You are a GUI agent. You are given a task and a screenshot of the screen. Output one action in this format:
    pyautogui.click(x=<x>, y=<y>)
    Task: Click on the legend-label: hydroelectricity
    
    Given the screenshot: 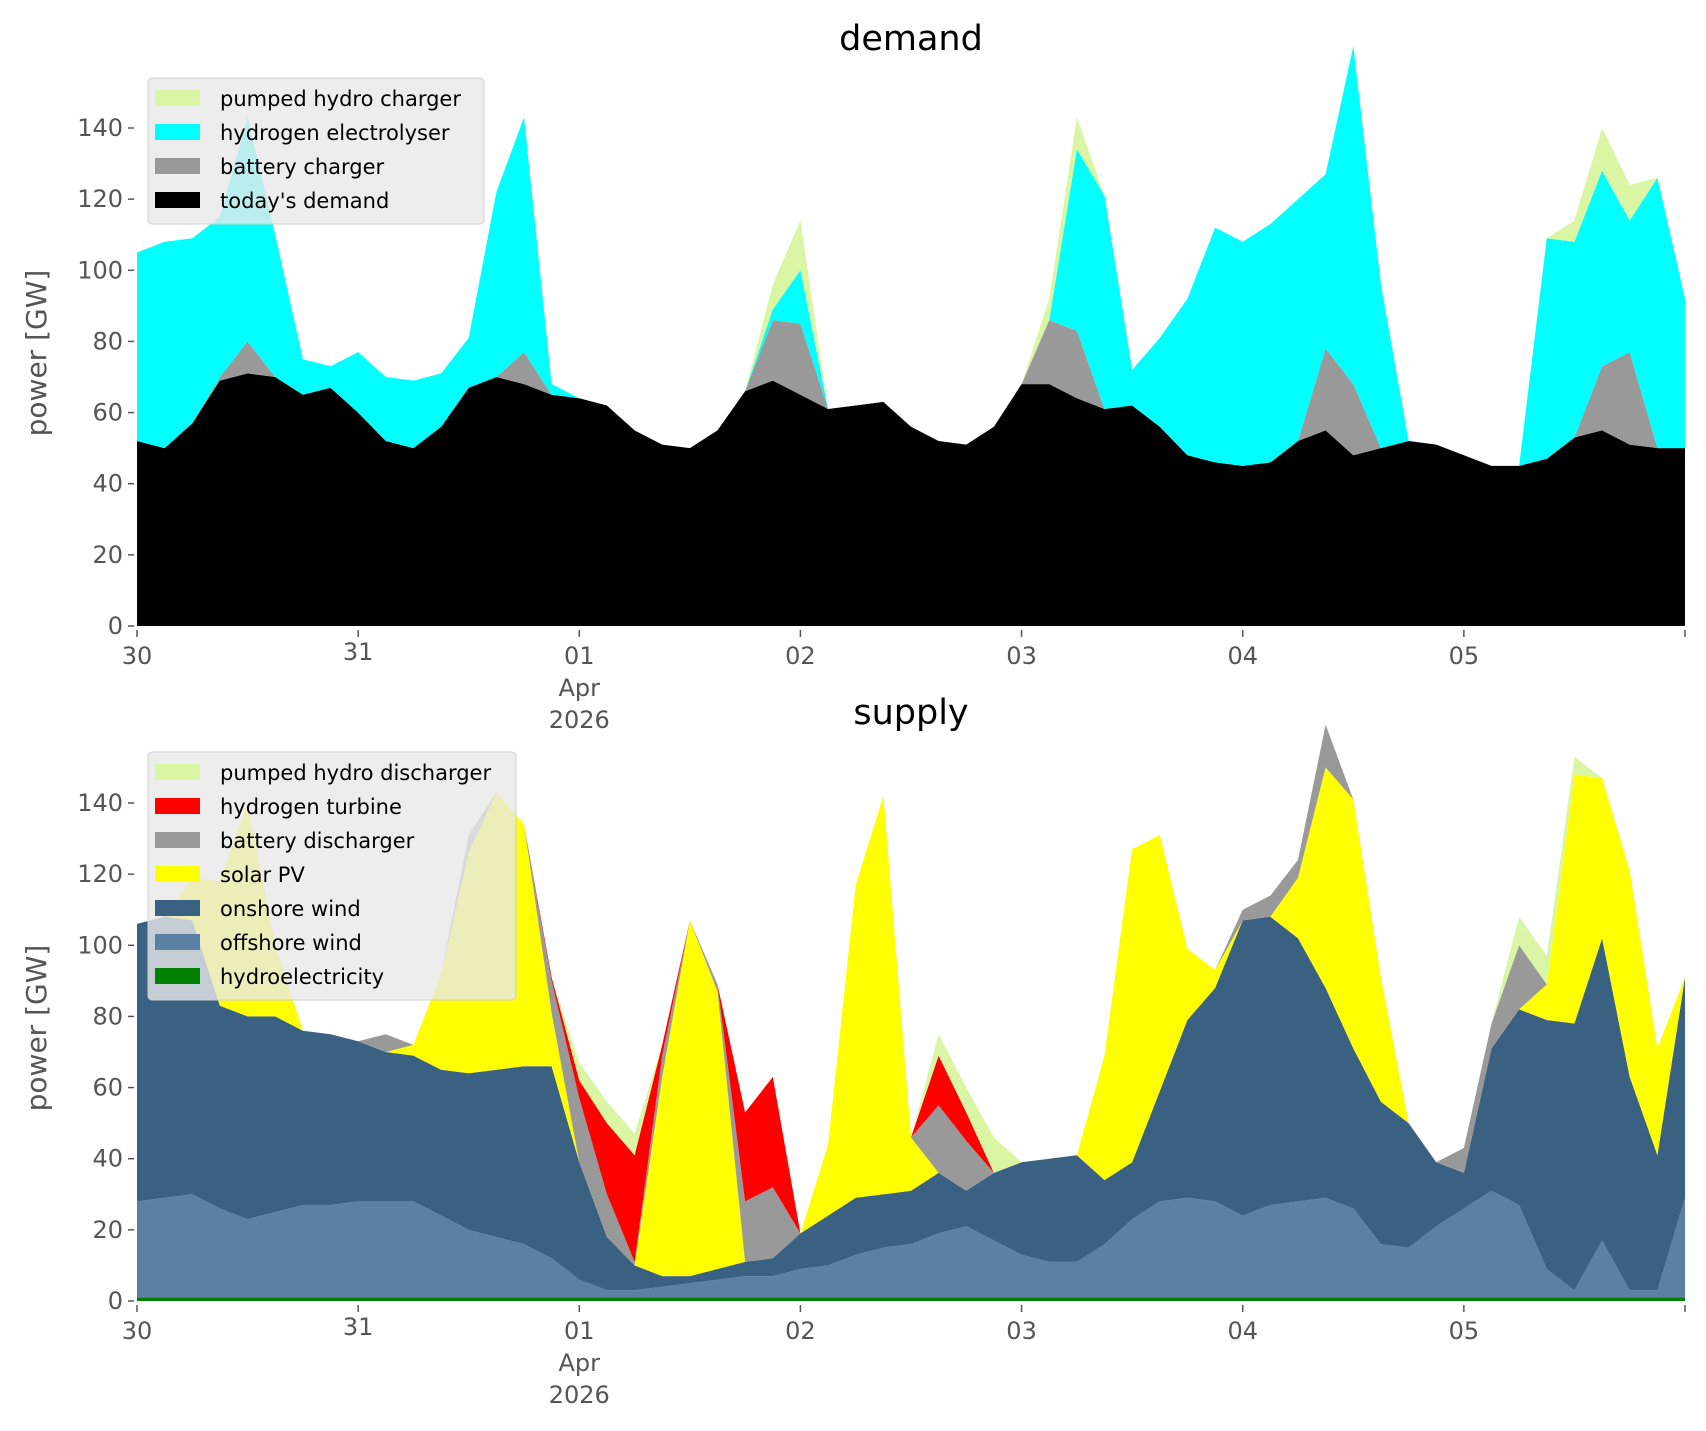 What is the action you would take?
    pyautogui.click(x=302, y=977)
    